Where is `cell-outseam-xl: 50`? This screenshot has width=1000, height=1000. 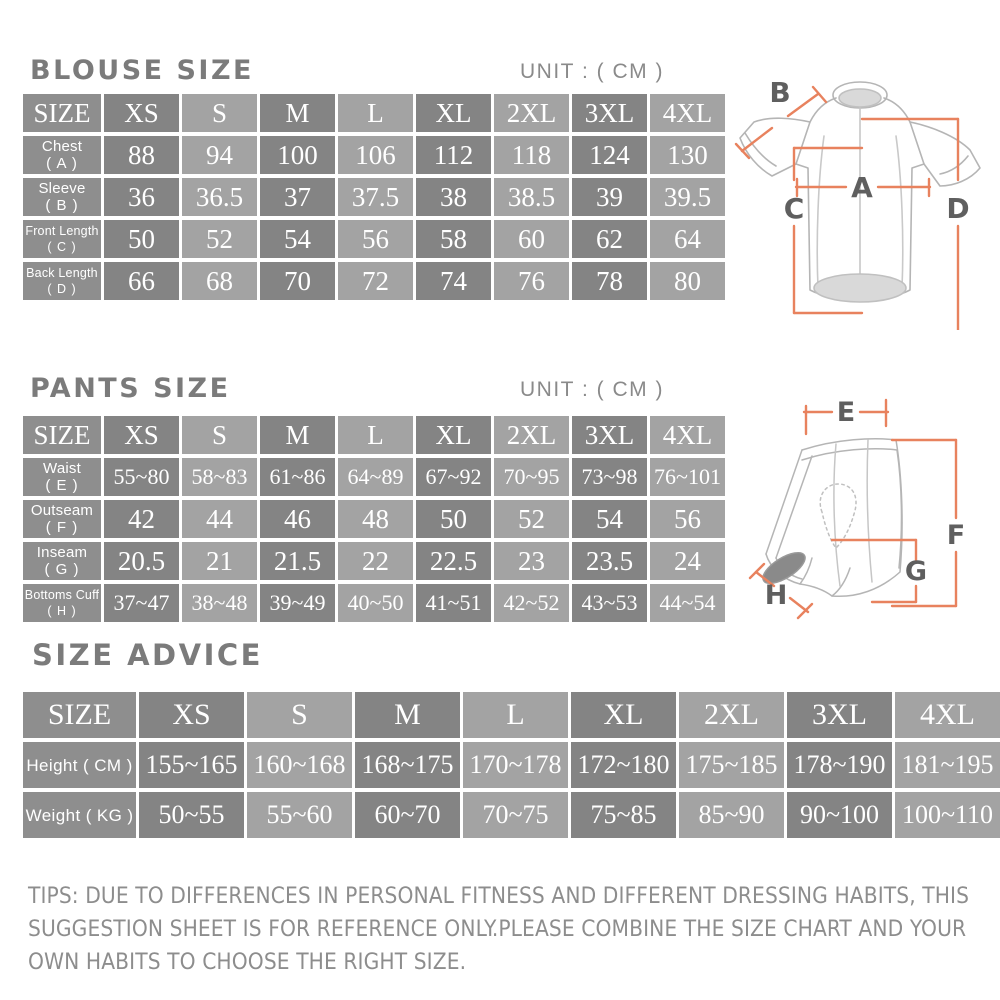
cell-outseam-xl: 50 is located at coordinates (453, 519).